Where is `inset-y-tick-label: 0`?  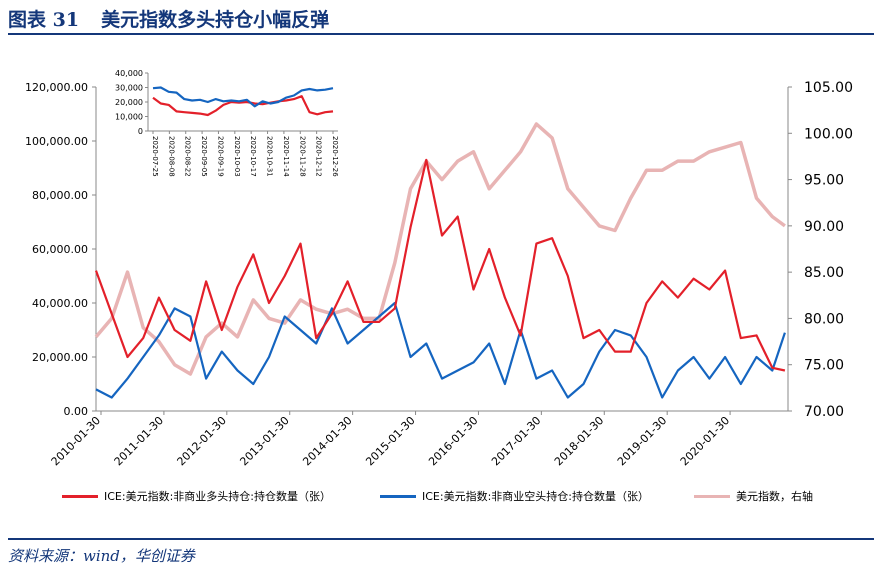 inset-y-tick-label: 0 is located at coordinates (140, 131).